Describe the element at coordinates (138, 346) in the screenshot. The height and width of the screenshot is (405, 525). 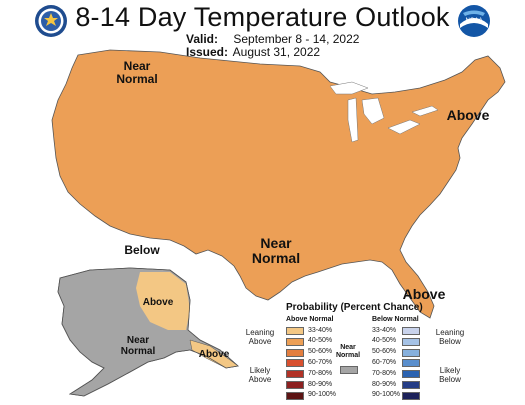
I see `label-near-normal-alaska: Near Normal` at that location.